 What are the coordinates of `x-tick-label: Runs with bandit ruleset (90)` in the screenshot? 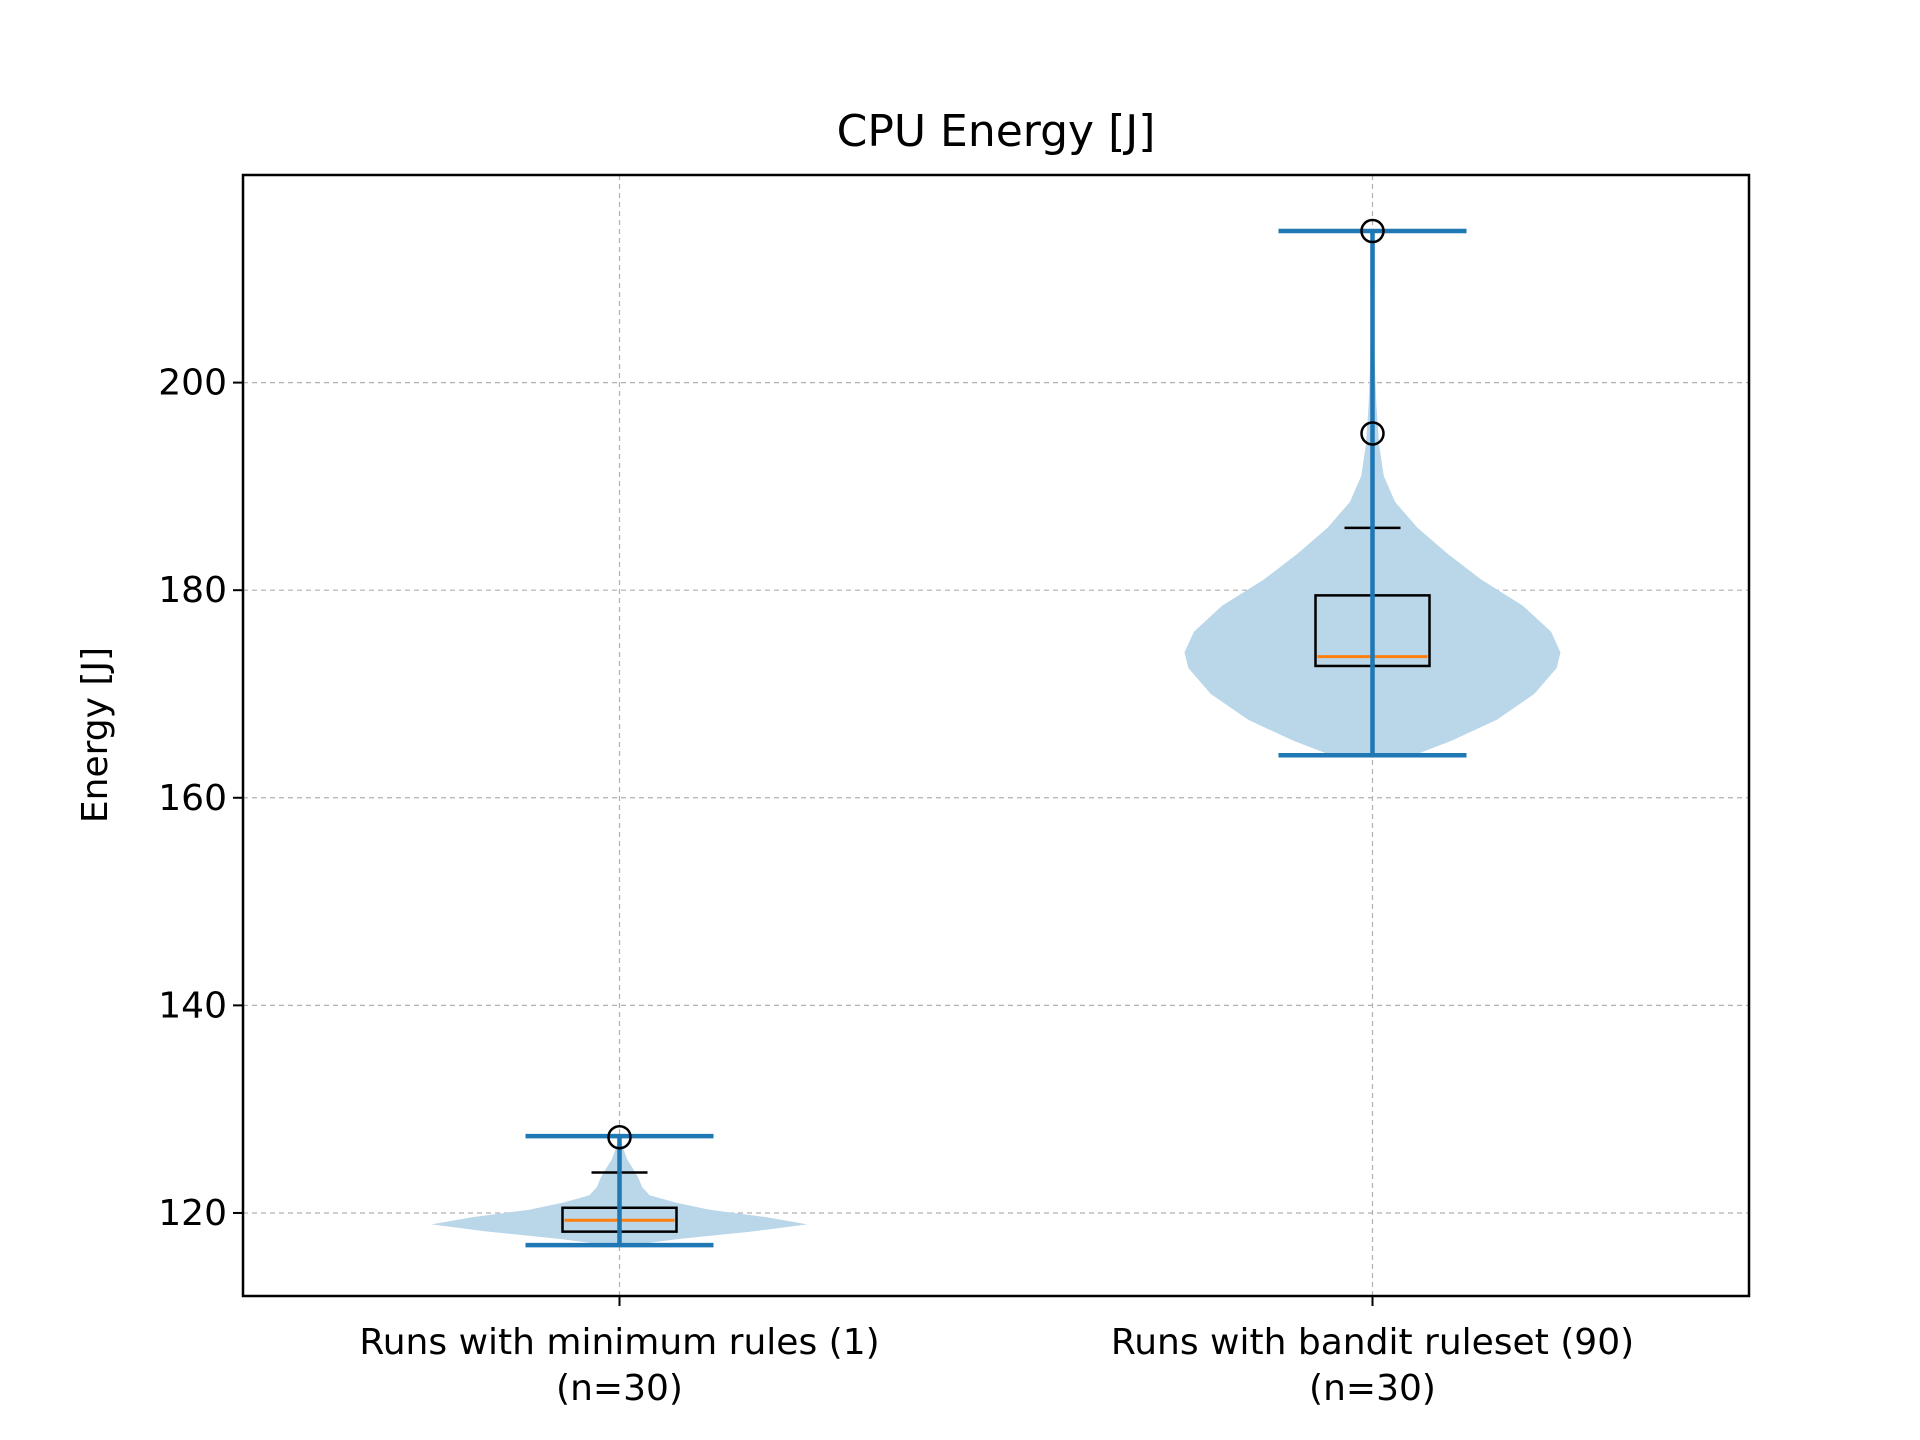 It's located at (1372, 1342).